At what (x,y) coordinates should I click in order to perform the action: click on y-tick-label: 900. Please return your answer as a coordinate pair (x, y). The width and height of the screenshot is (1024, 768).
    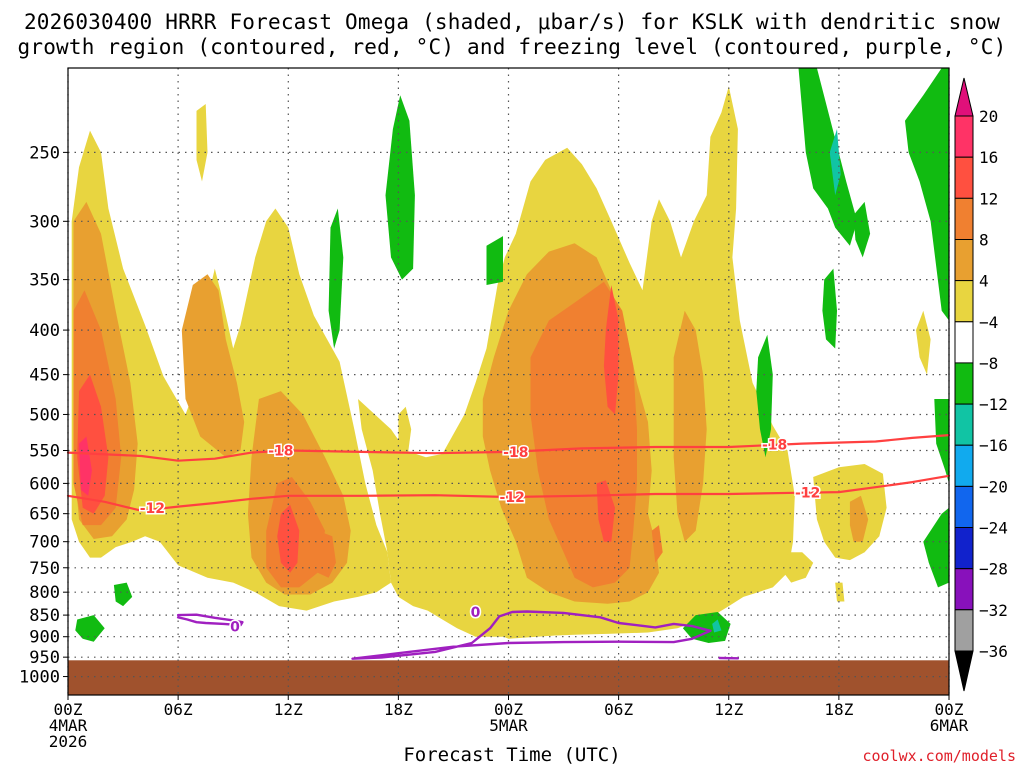
    Looking at the image, I should click on (44, 638).